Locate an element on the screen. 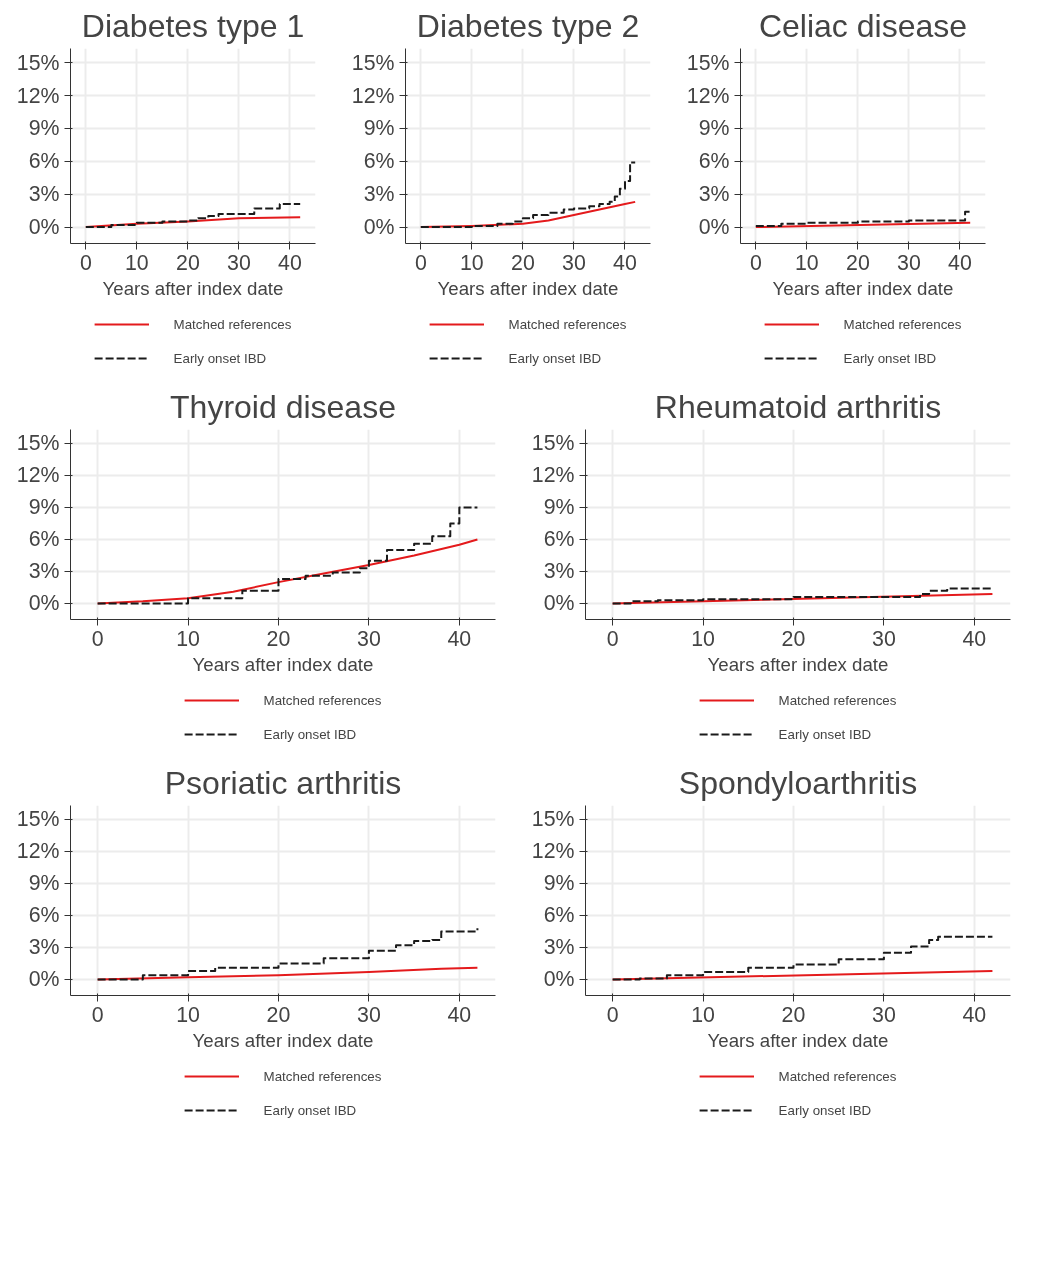  chart-title: Diabetes type 2 is located at coordinates (528, 25).